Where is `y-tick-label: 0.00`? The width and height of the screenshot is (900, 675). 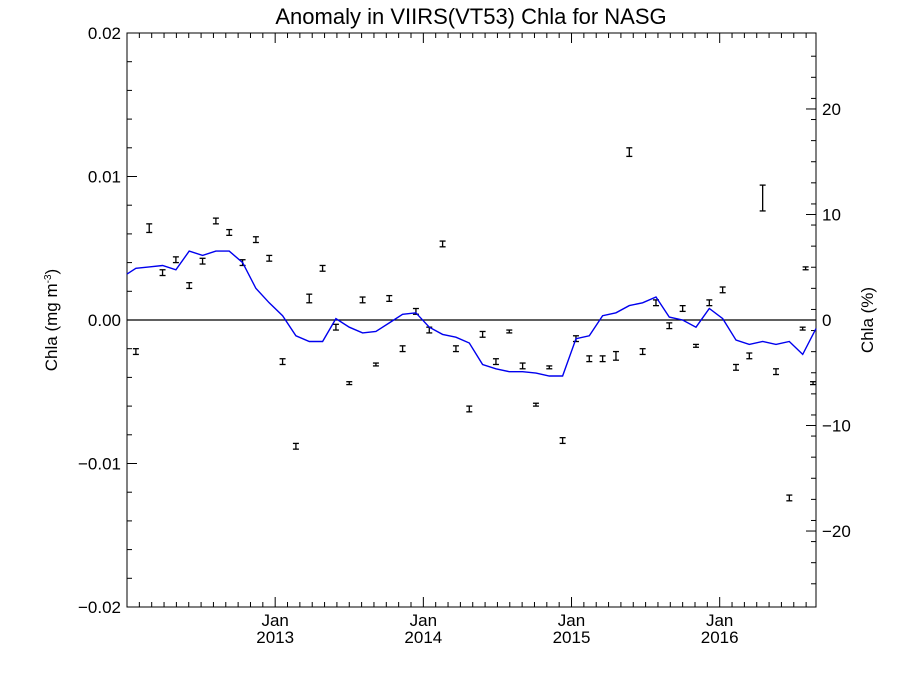
y-tick-label: 0.00 is located at coordinates (104, 320).